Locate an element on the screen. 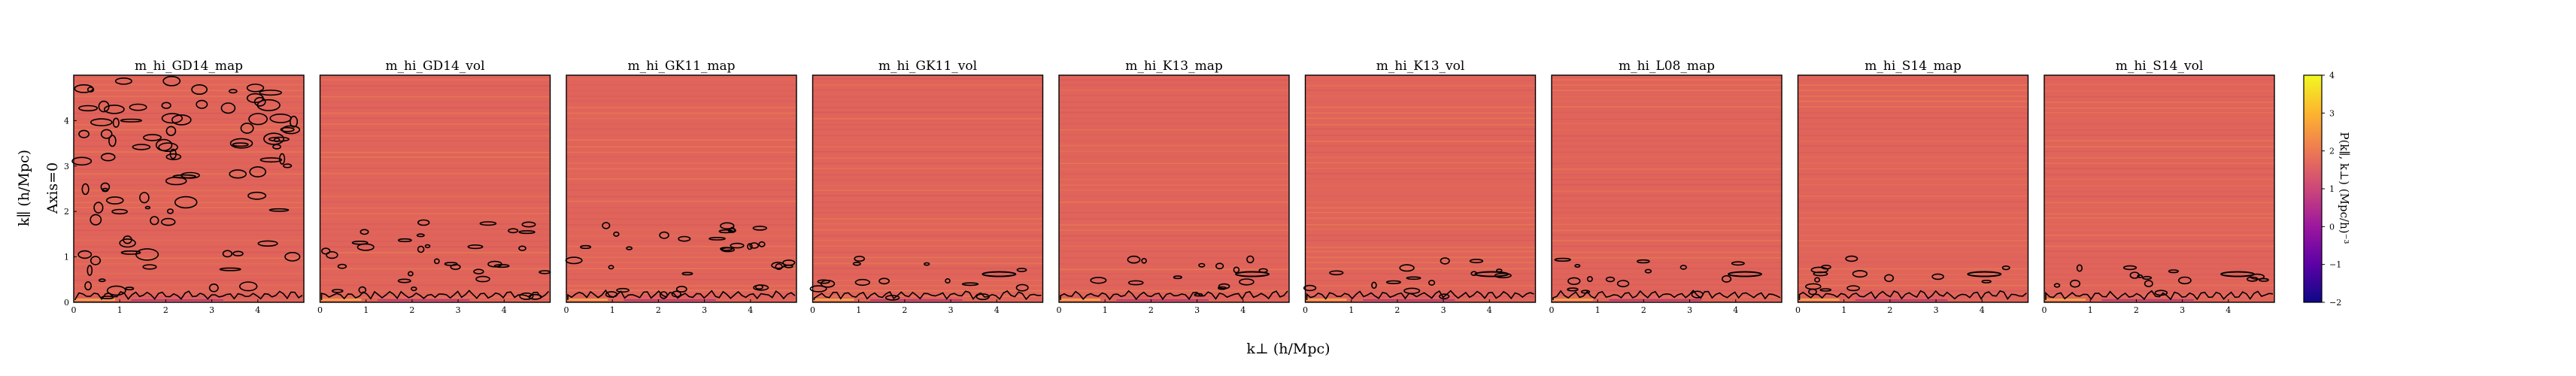 This screenshot has width=2576, height=376. x-tick-label: 3 is located at coordinates (1689, 310).